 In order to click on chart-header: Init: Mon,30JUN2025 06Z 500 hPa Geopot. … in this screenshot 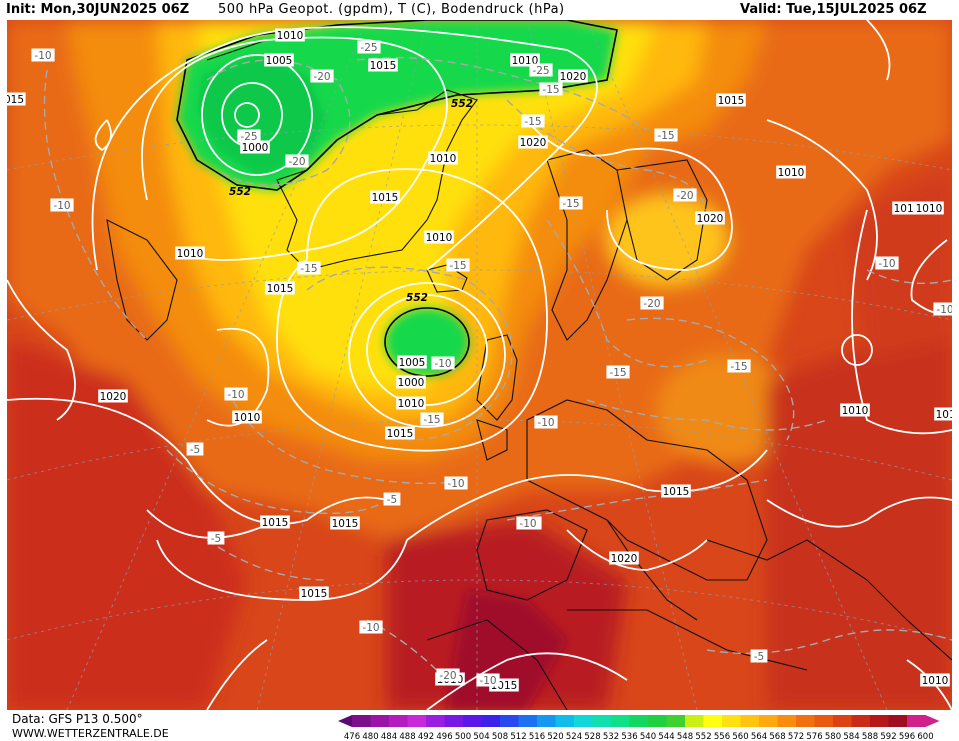, I will do `click(479, 10)`.